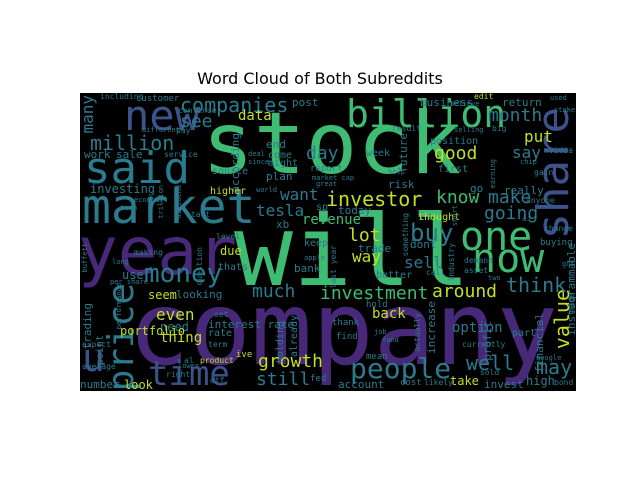 This screenshot has width=640, height=480. Describe the element at coordinates (280, 155) in the screenshot. I see `word-come: come` at that location.